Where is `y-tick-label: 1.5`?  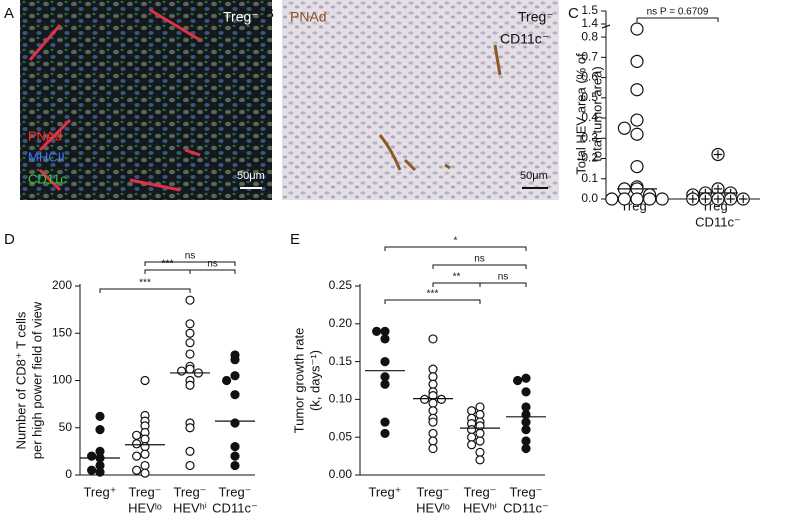 y-tick-label: 1.5 is located at coordinates (589, 10).